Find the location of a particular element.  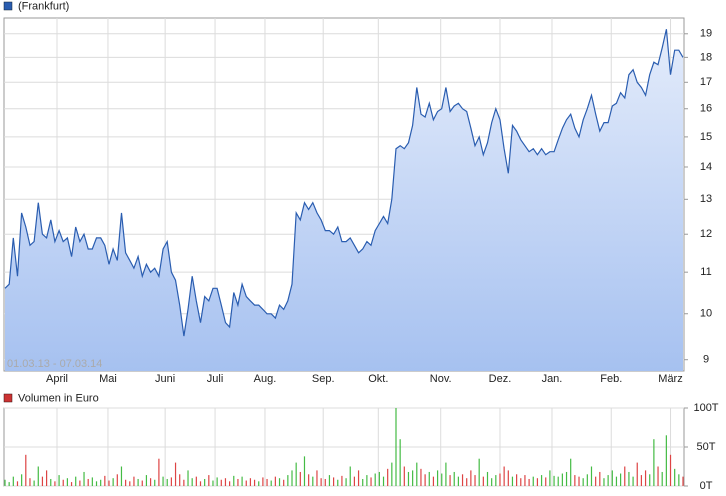

y-tick-label: 50T is located at coordinates (706, 447).